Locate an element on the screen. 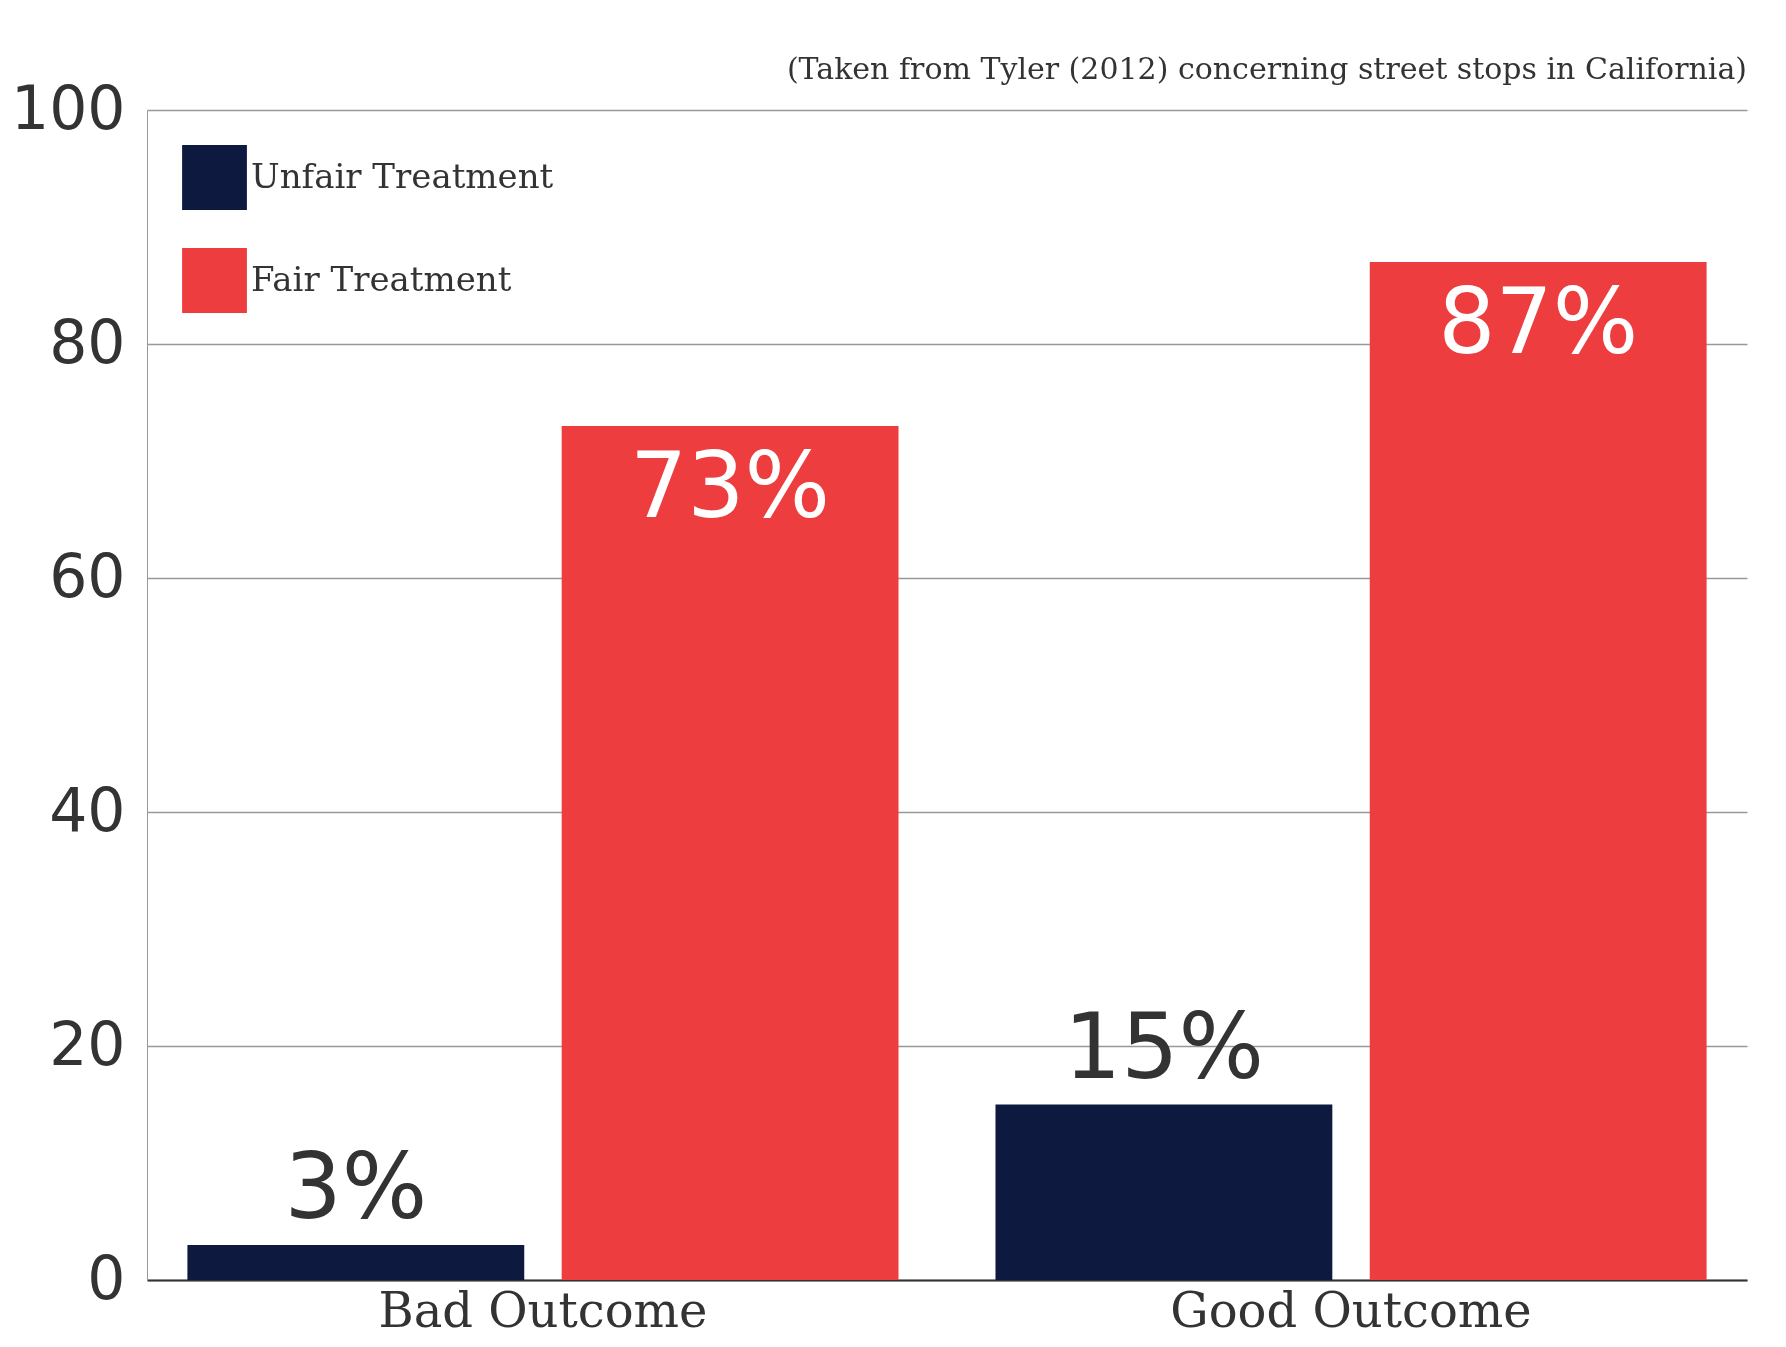 The height and width of the screenshot is (1347, 1786). x-tick-label: Bad Outcome is located at coordinates (543, 1309).